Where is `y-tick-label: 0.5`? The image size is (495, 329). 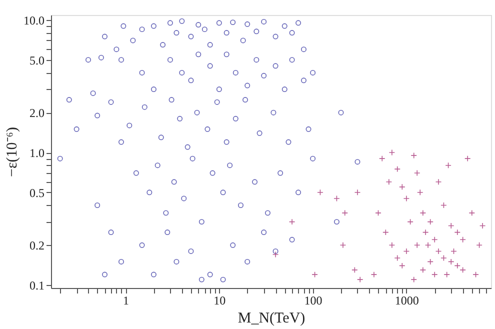 y-tick-label: 0.5 is located at coordinates (37, 193).